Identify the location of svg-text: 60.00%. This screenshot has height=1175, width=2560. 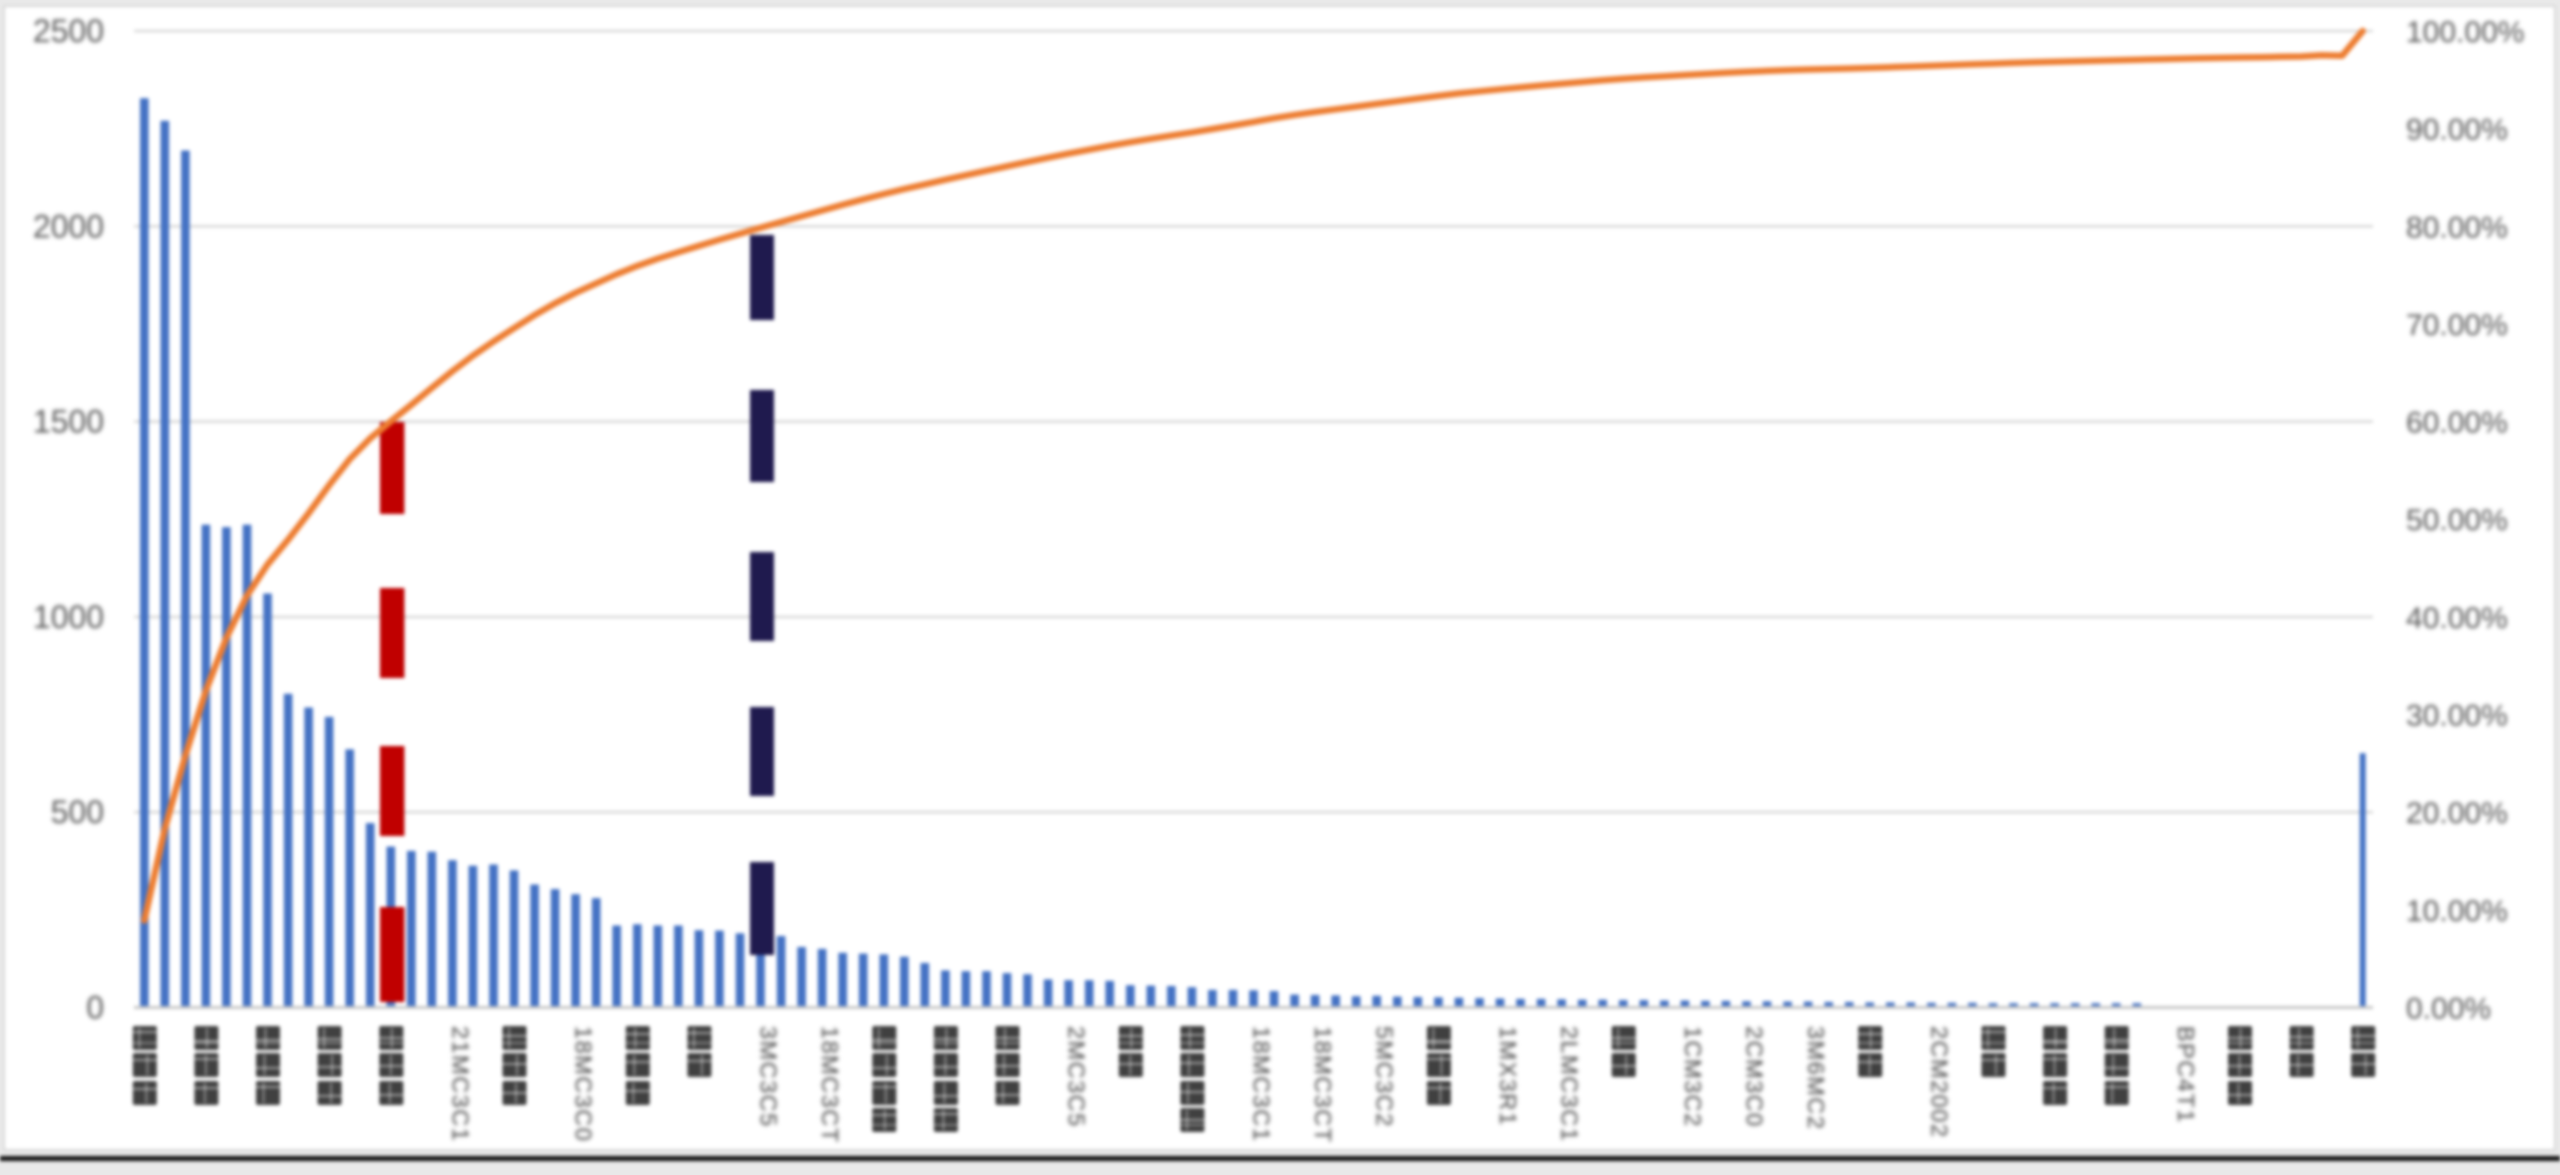
(2457, 423).